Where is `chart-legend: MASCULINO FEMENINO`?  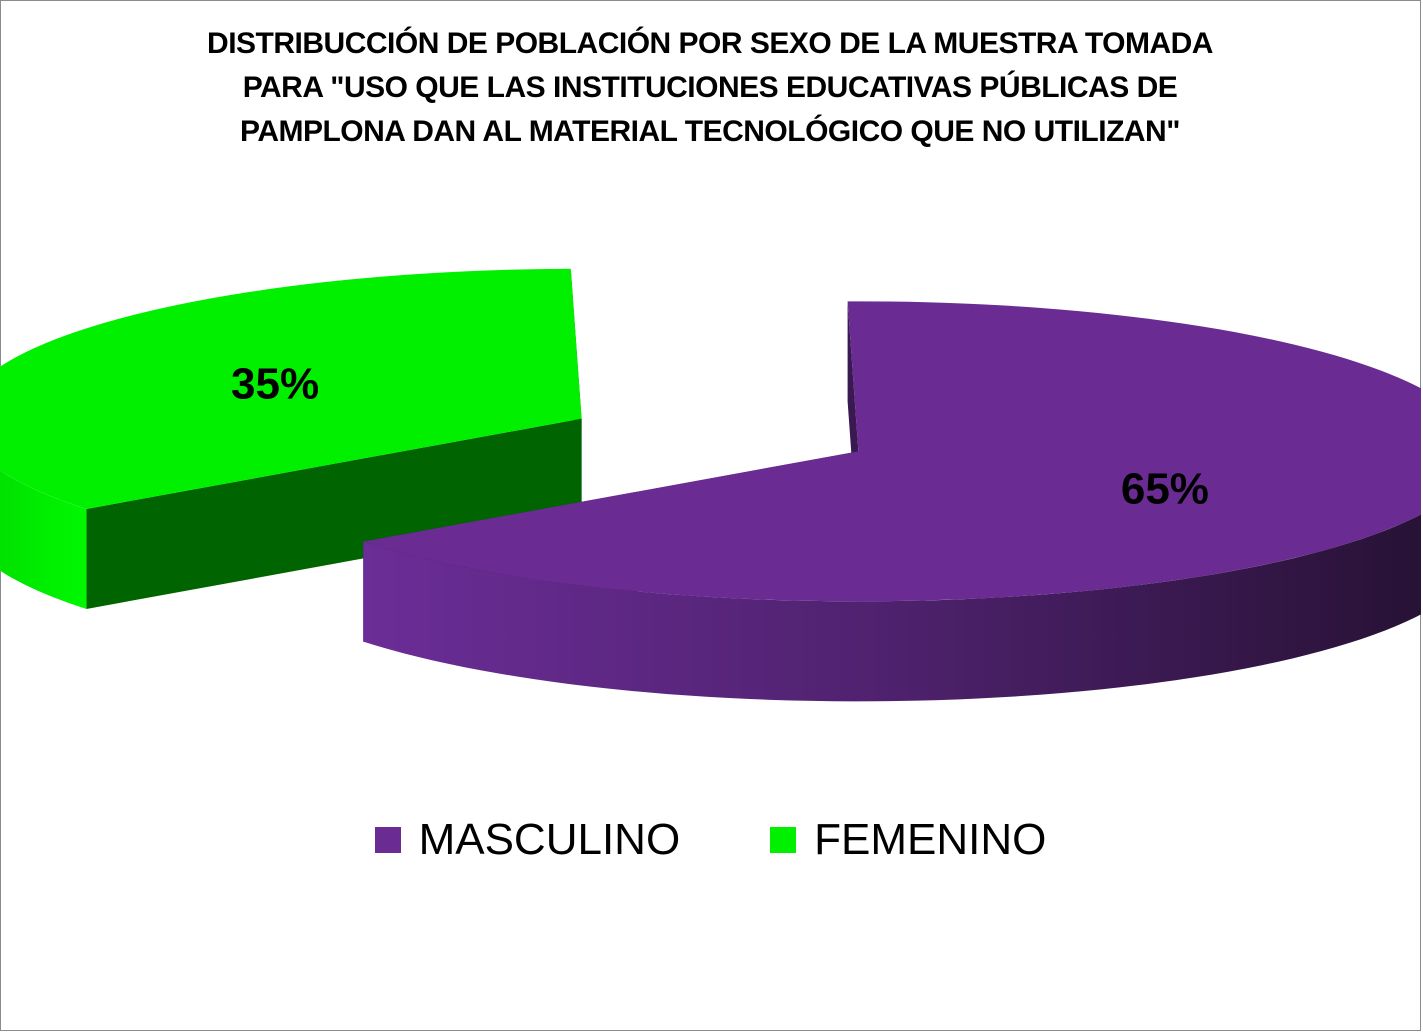 chart-legend: MASCULINO FEMENINO is located at coordinates (710, 840).